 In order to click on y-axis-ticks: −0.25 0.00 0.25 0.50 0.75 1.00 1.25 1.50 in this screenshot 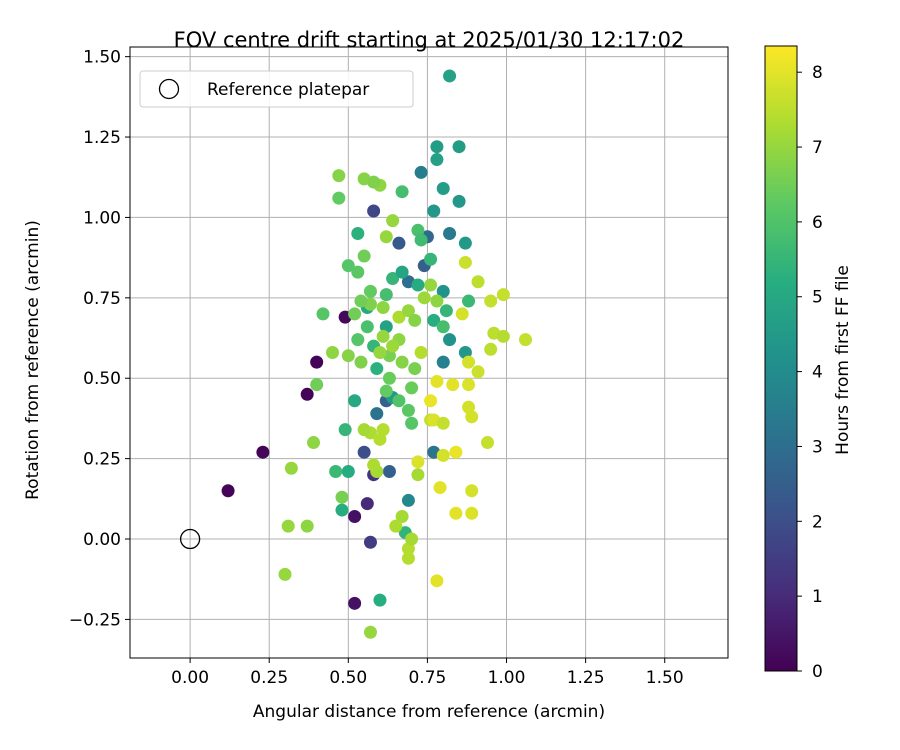, I will do `click(99, 339)`.